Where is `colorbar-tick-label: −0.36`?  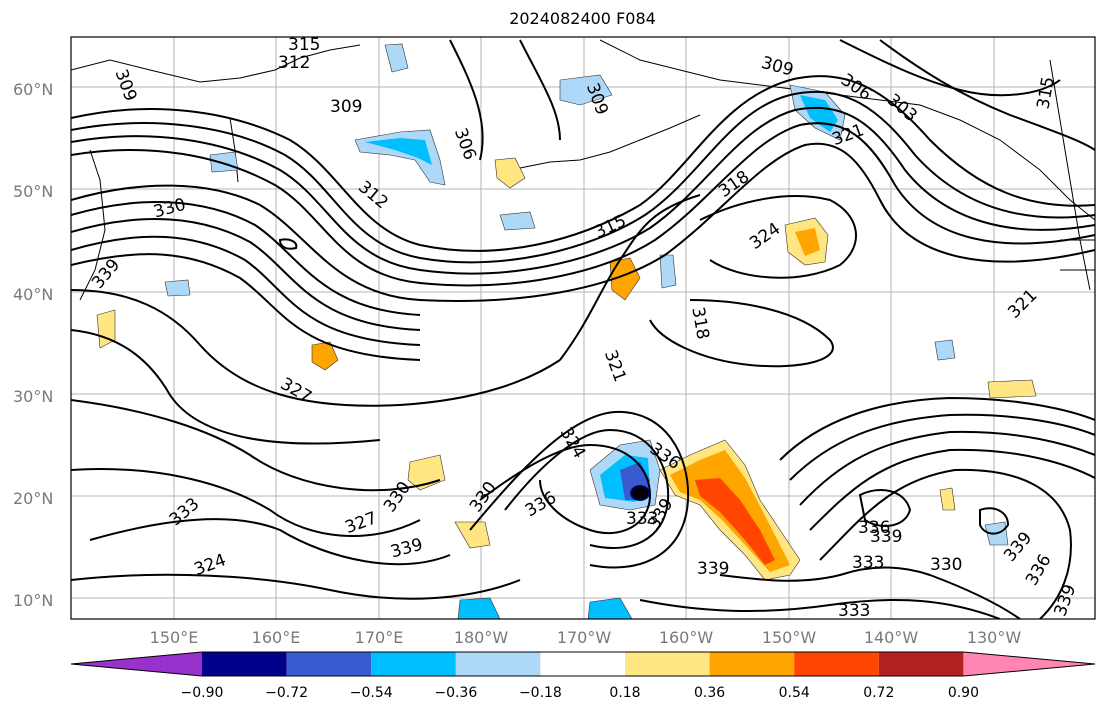
colorbar-tick-label: −0.36 is located at coordinates (455, 693).